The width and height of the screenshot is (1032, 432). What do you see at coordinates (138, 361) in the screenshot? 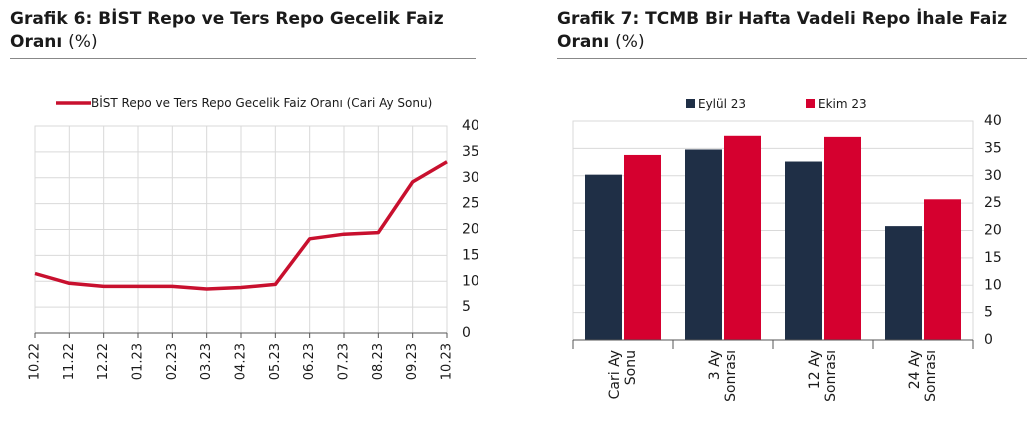
I see `x-tick-label: 01.23` at bounding box center [138, 361].